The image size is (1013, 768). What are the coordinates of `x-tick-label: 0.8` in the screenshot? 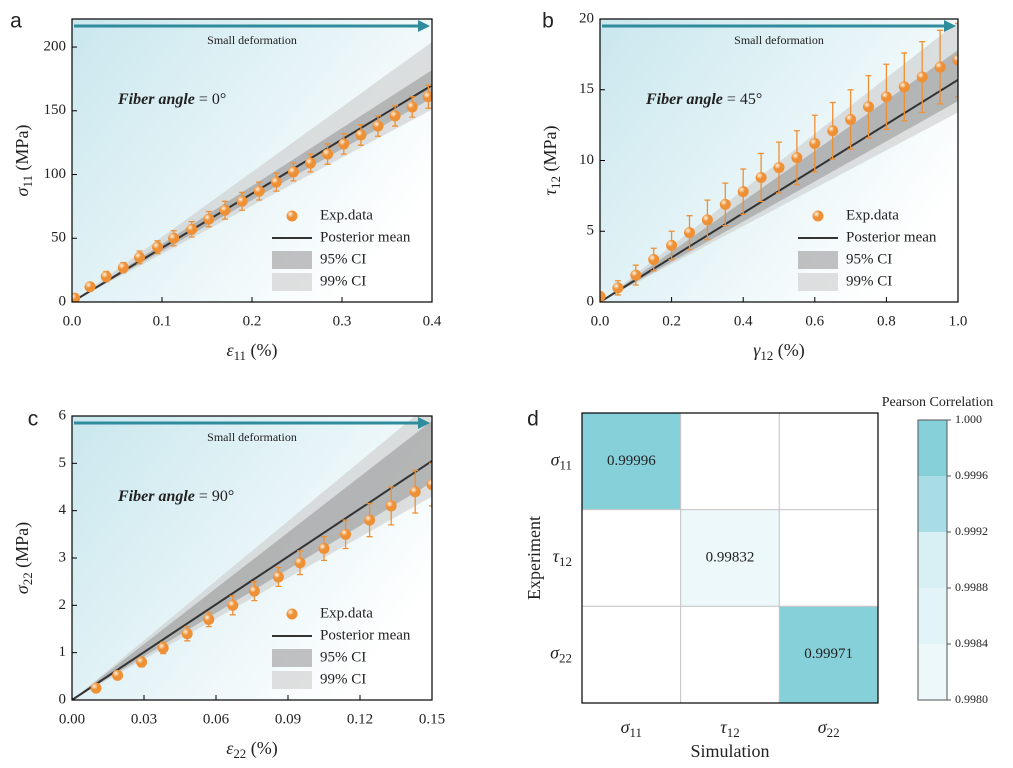 It's located at (886, 321).